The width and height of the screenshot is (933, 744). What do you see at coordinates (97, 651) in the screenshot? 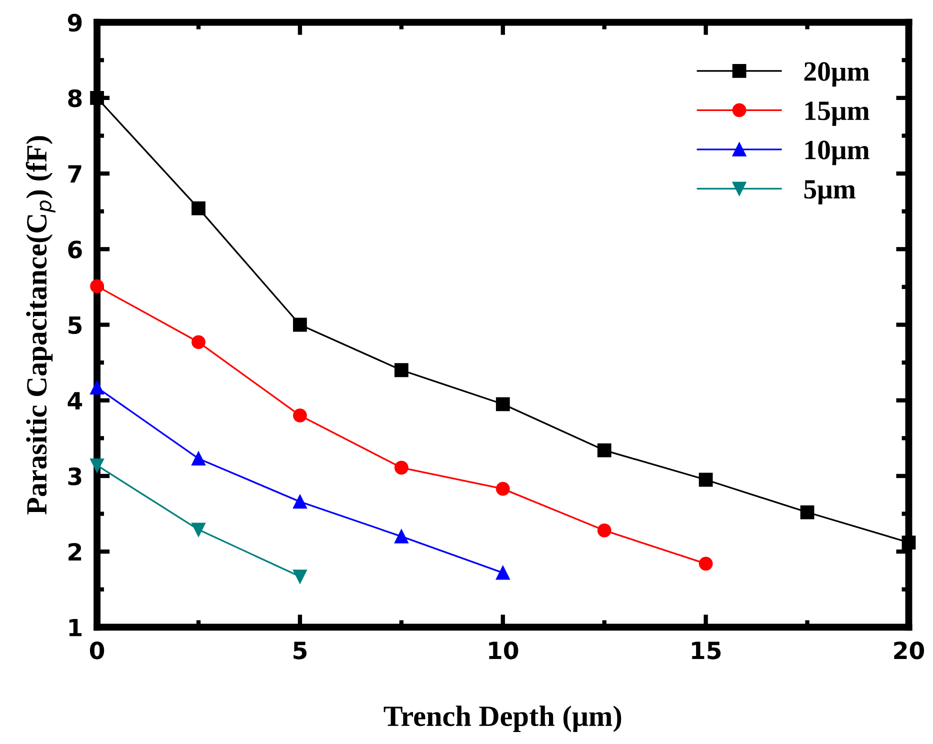
I see `x-tick-label: 0` at bounding box center [97, 651].